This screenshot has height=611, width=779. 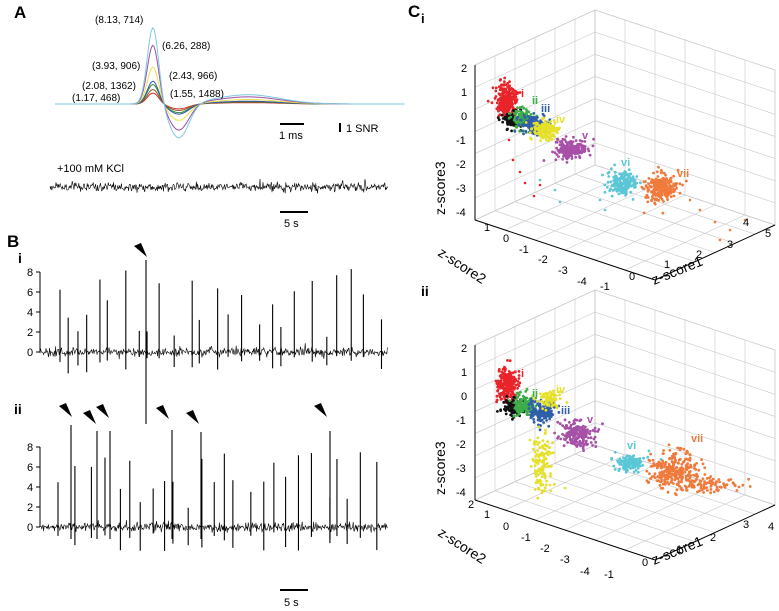 I want to click on plot-ii-z-tick: 2, so click(x=464, y=349).